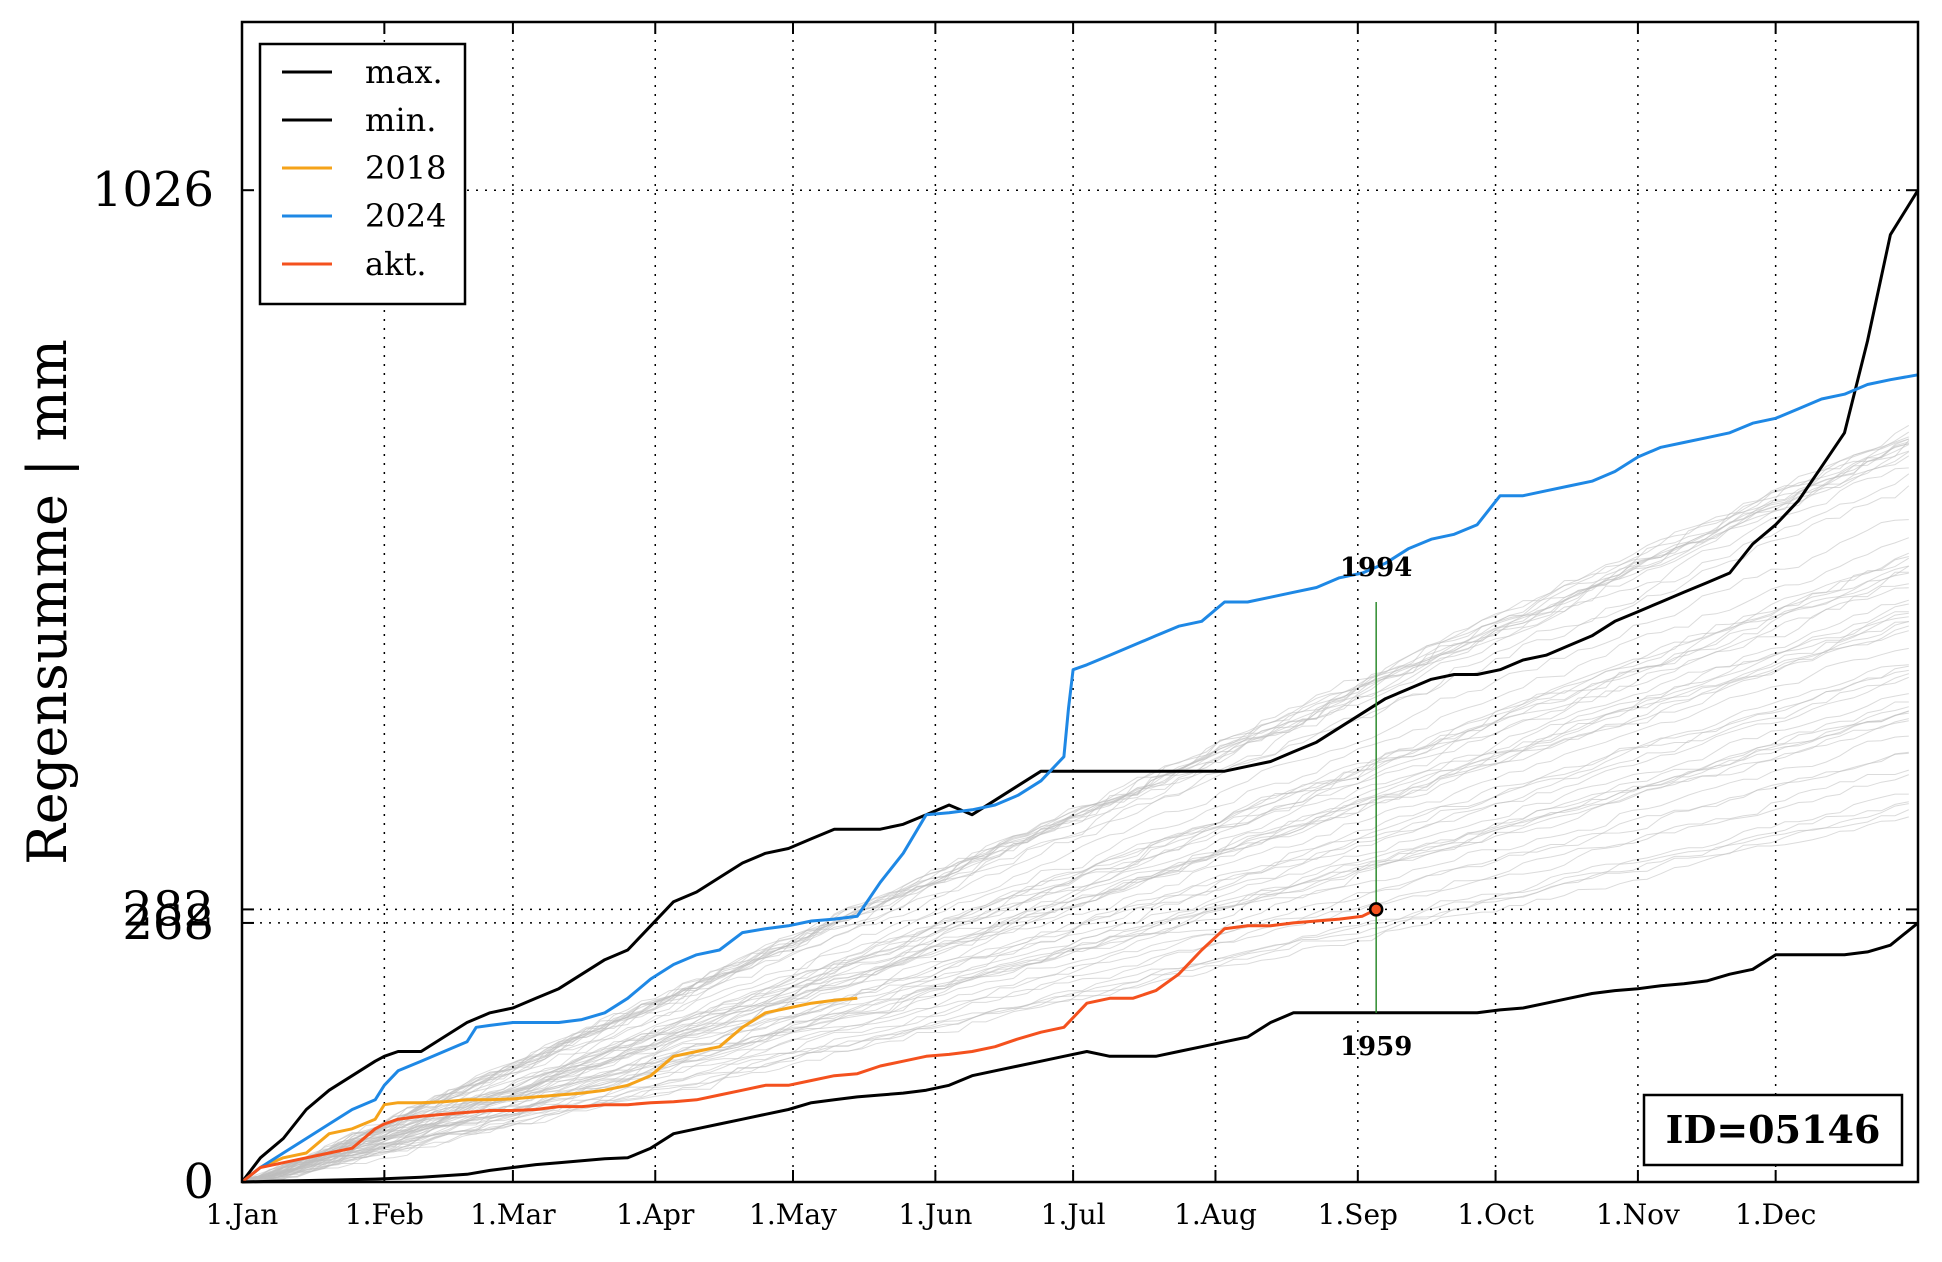 This screenshot has width=1942, height=1262. What do you see at coordinates (1376, 909) in the screenshot?
I see `current-point-marker` at bounding box center [1376, 909].